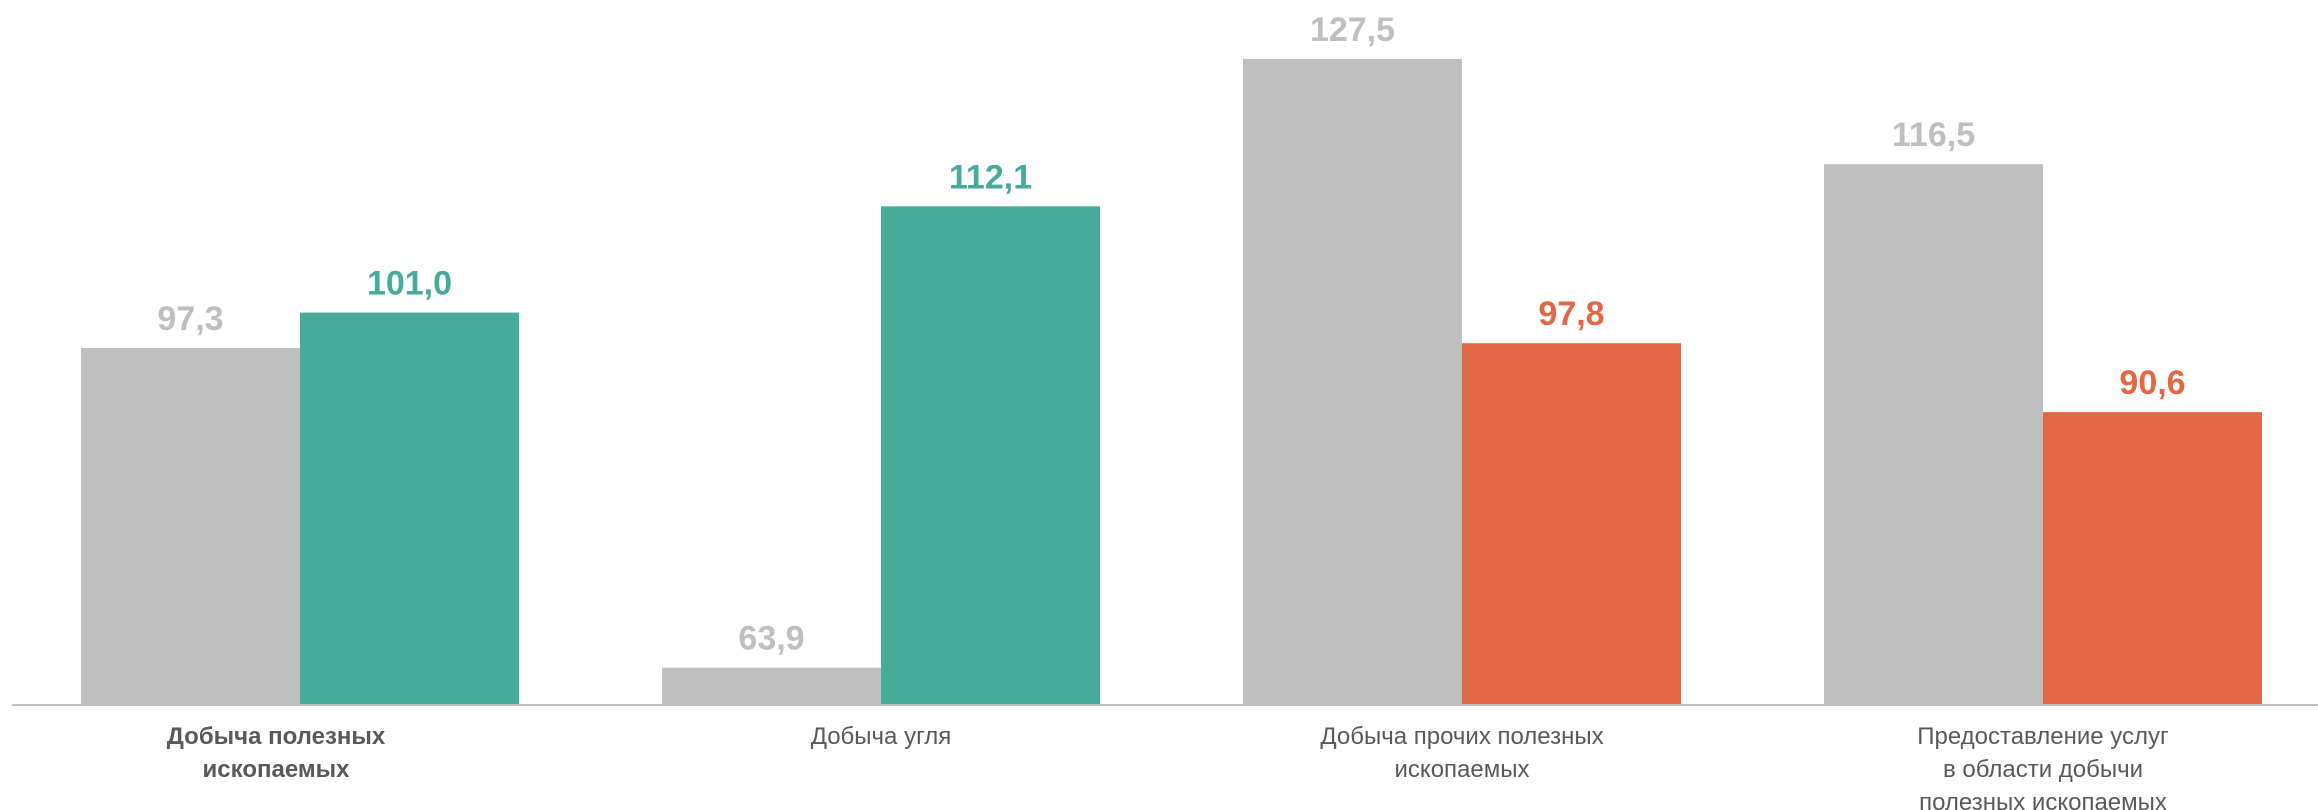  I want to click on x-tick-label: Добыча полезных ископаемых, so click(276, 753).